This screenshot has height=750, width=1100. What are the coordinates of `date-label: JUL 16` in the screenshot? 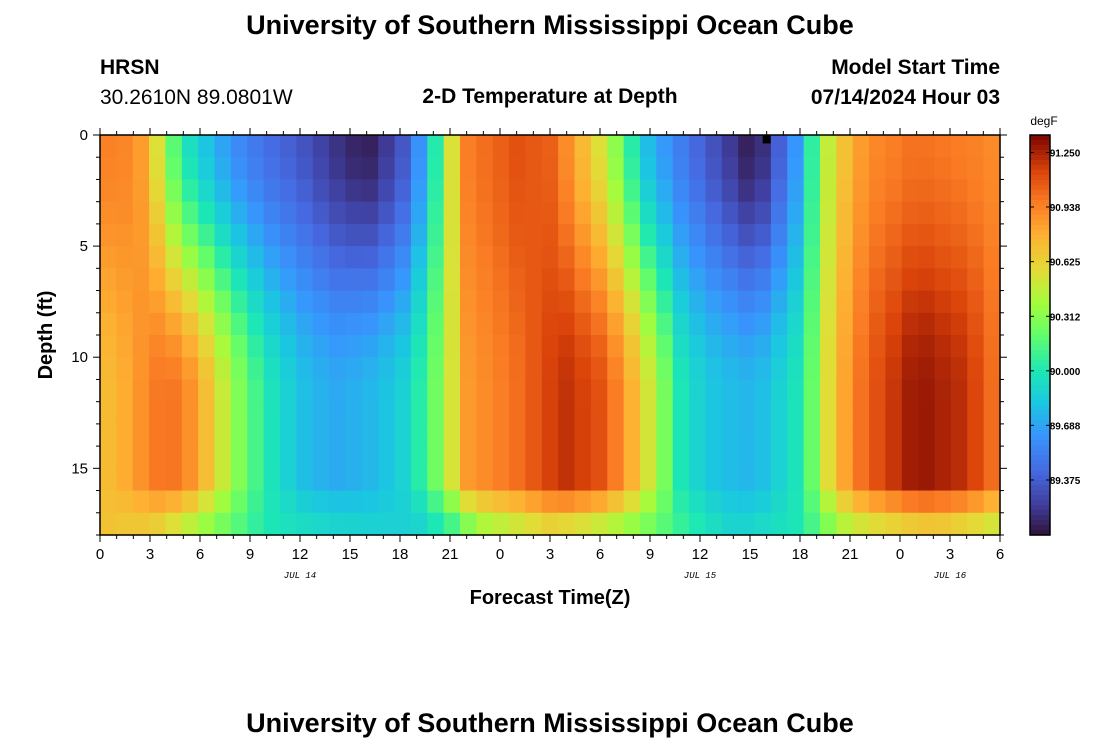 It's located at (950, 576).